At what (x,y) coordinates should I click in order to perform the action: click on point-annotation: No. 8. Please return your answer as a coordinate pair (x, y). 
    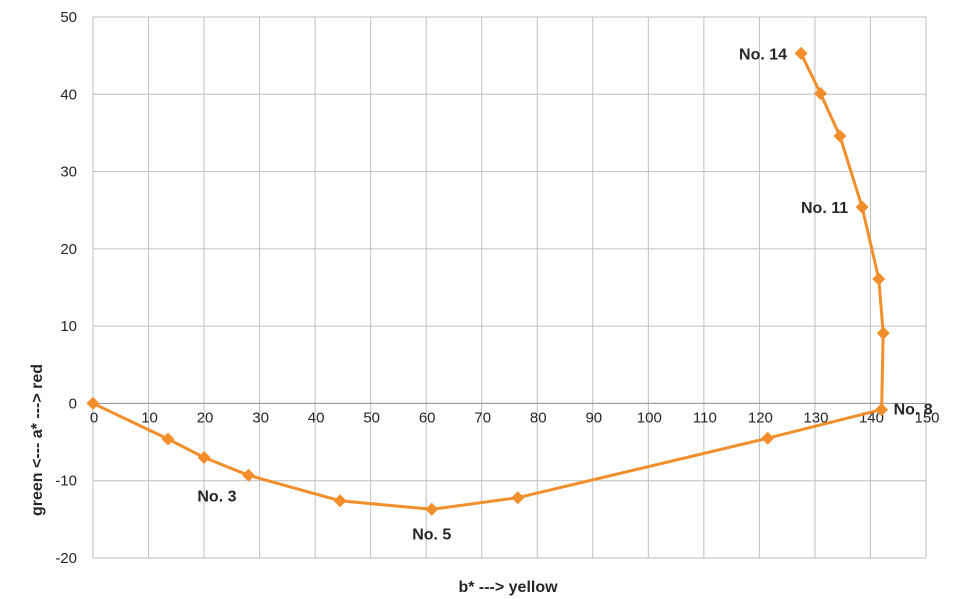
    Looking at the image, I should click on (913, 410).